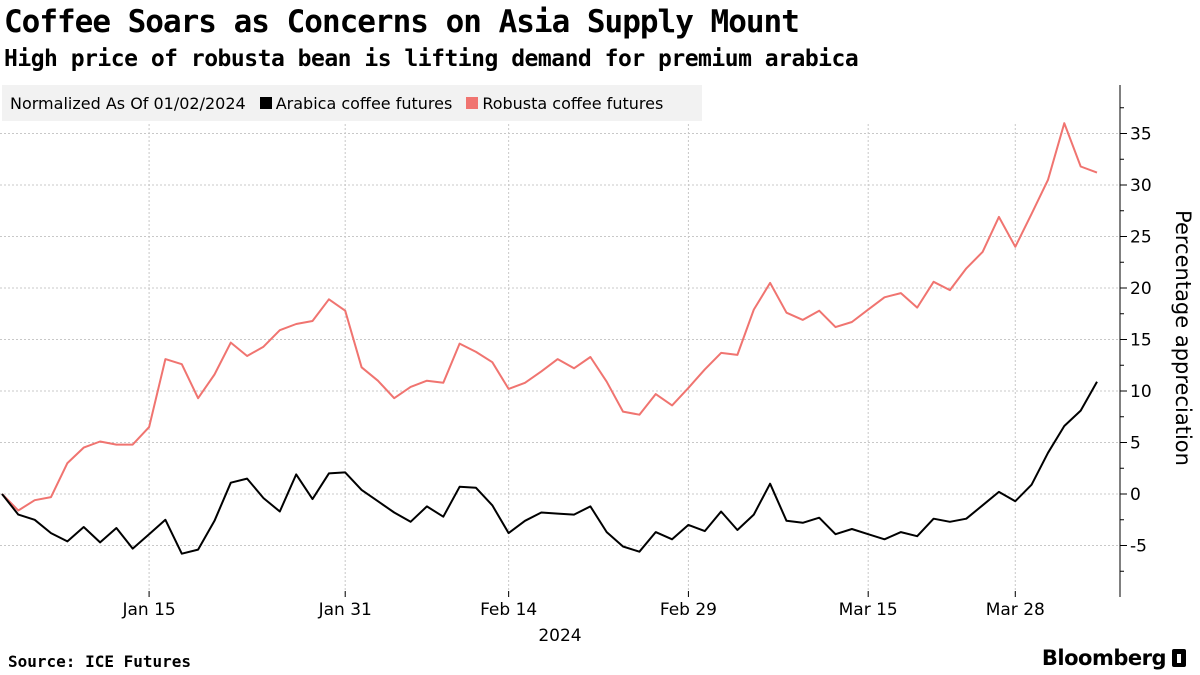 The width and height of the screenshot is (1200, 675). Describe the element at coordinates (1179, 658) in the screenshot. I see `bloomberg-mark-icon` at that location.